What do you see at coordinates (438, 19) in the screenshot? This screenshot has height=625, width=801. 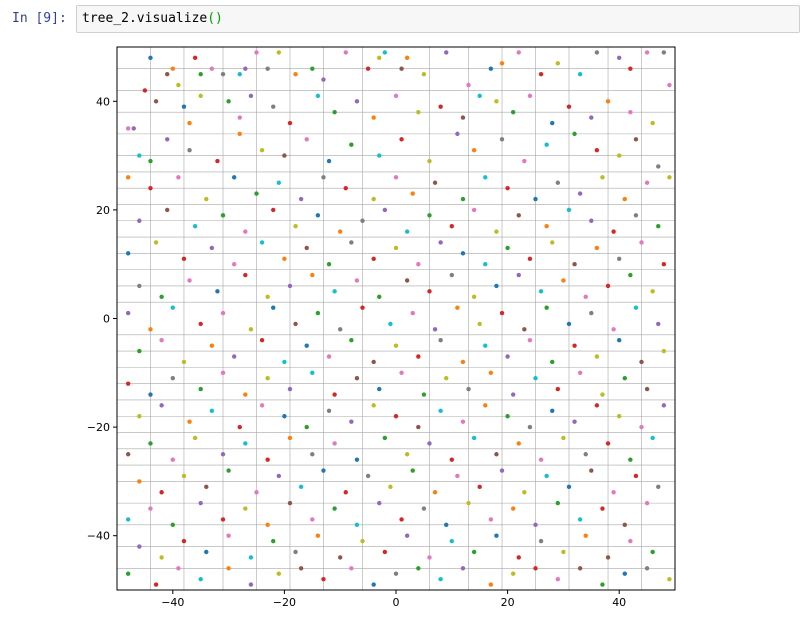 I see `code-input-area: tree_2.visualize()` at bounding box center [438, 19].